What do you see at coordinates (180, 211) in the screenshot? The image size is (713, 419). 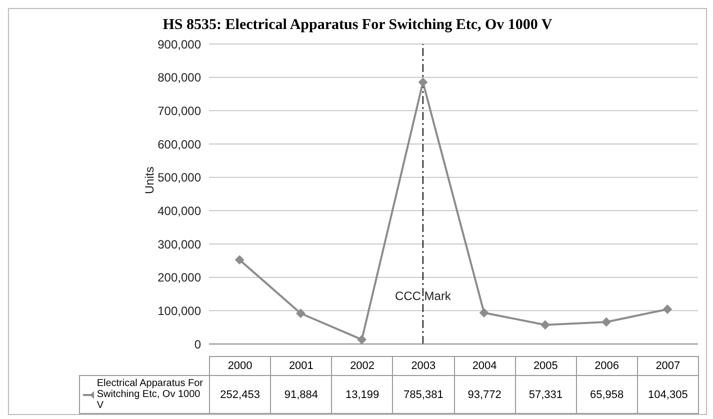 I see `y-tick-label: 400,000` at bounding box center [180, 211].